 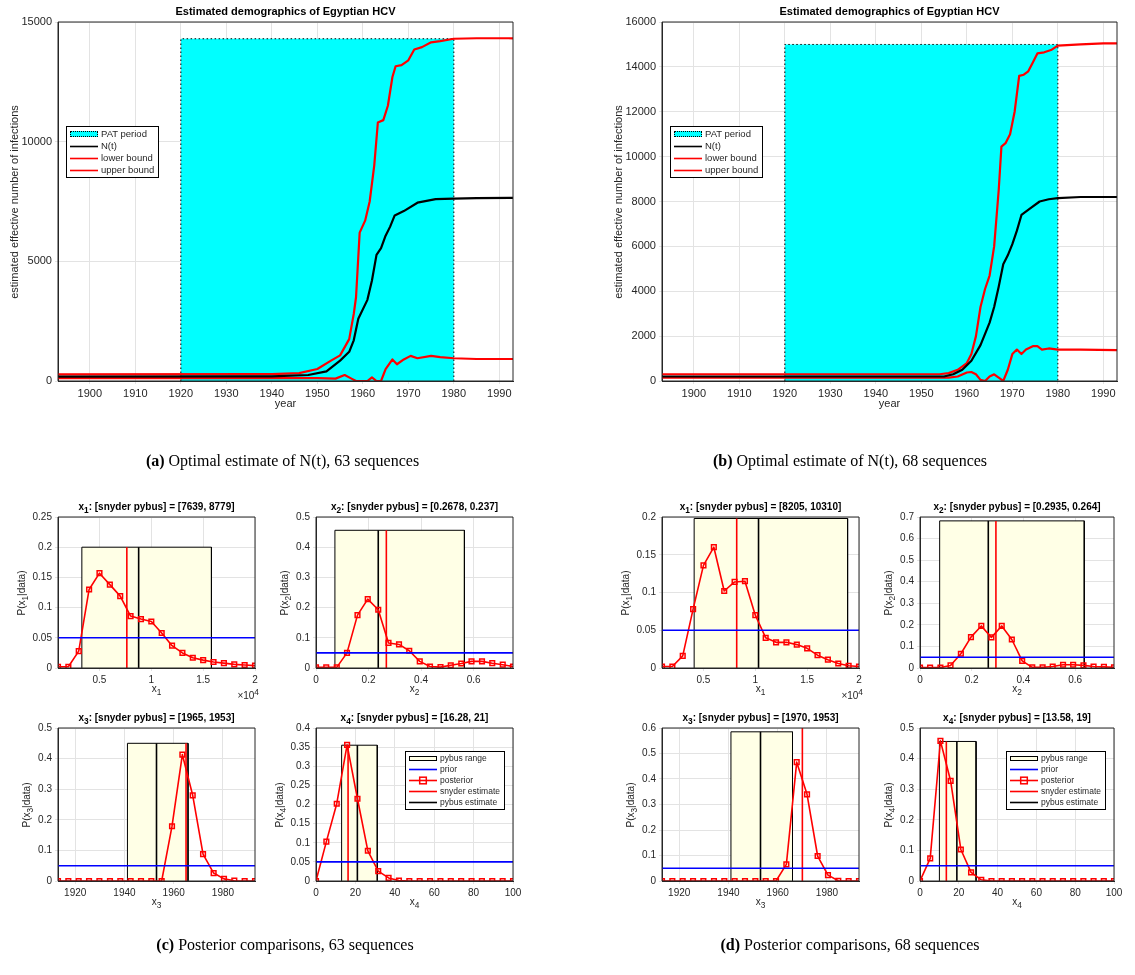 What do you see at coordinates (499, 392) in the screenshot?
I see `x-tick-label: 1990` at bounding box center [499, 392].